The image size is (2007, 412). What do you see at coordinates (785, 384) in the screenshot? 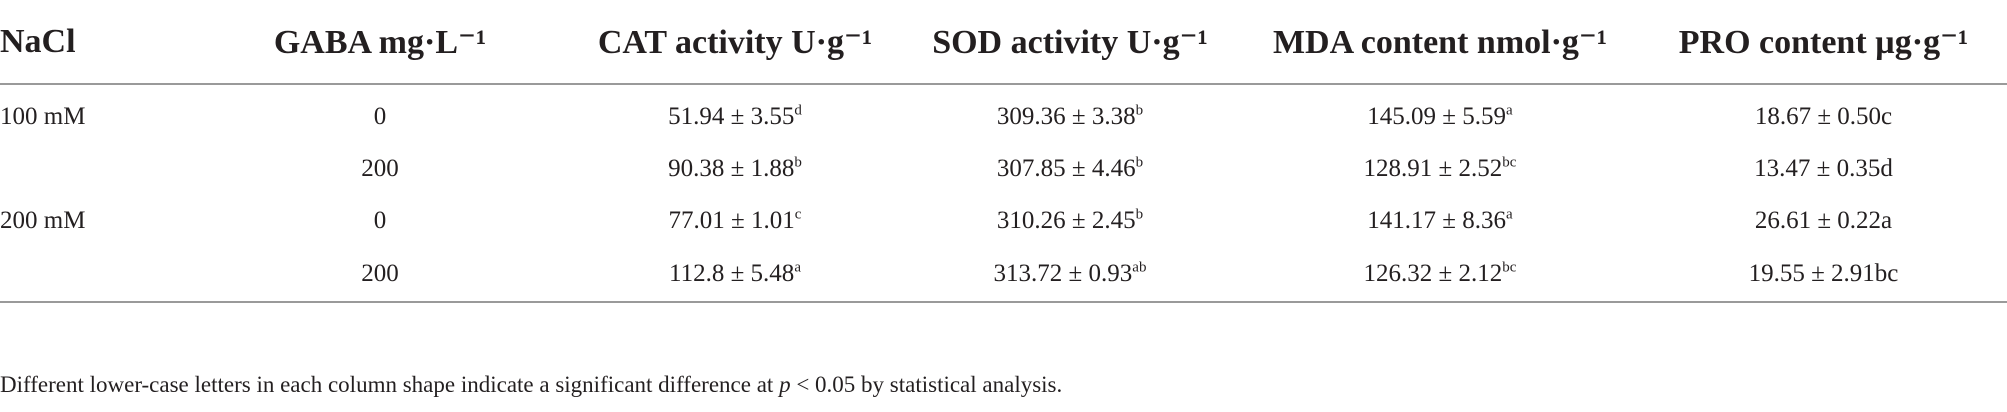
I see `footnote-p-symbol: p` at bounding box center [785, 384].